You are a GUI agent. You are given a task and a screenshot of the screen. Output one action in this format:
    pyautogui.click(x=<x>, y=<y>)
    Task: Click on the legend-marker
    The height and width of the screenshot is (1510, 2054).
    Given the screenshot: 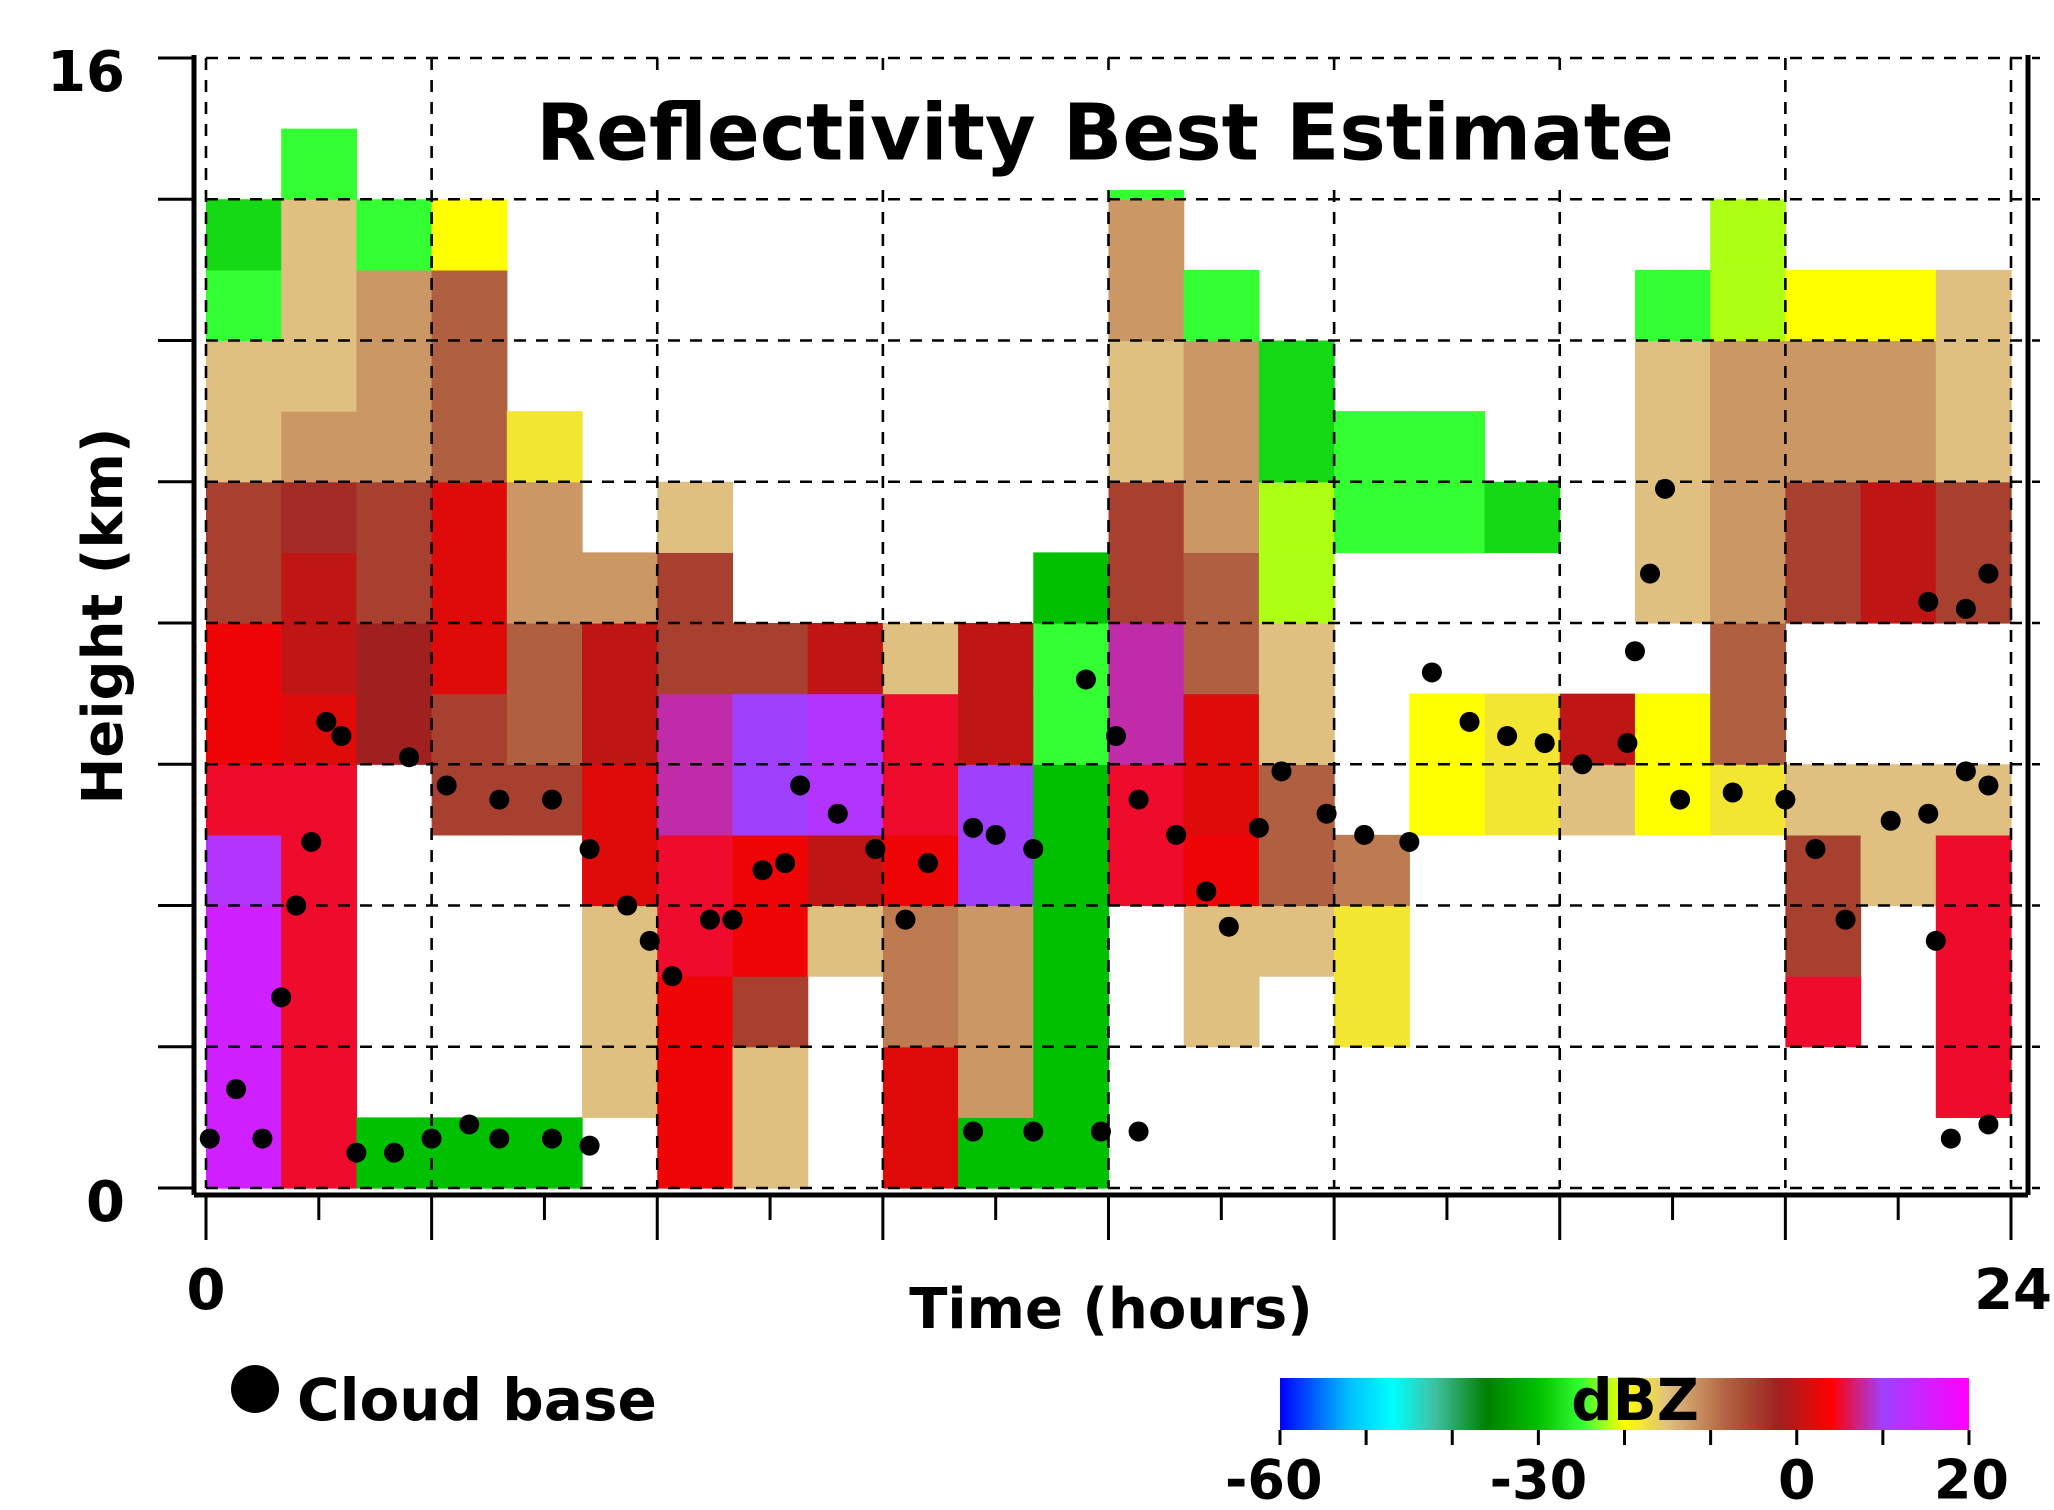 What is the action you would take?
    pyautogui.click(x=255, y=1389)
    